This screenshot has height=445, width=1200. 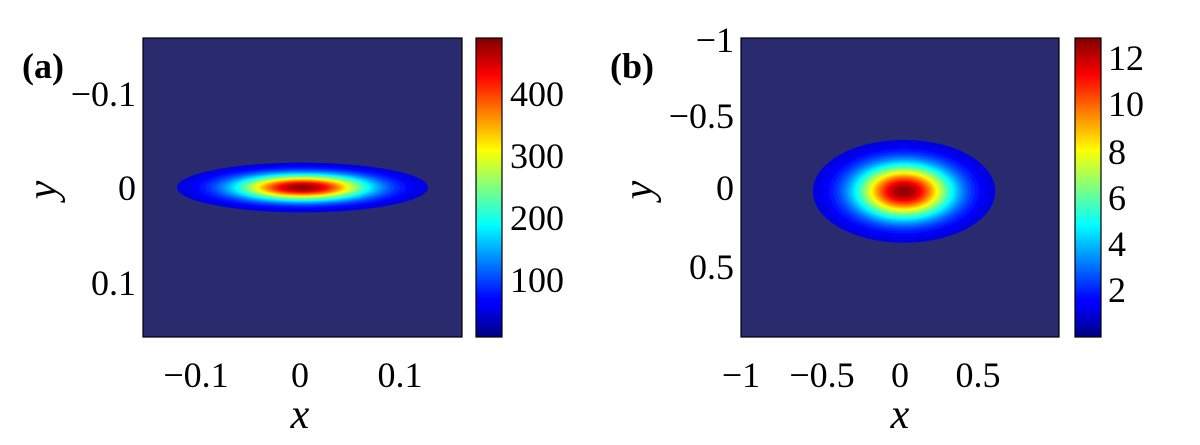 I want to click on panel-b-cbtick-8: 8, so click(x=1117, y=152).